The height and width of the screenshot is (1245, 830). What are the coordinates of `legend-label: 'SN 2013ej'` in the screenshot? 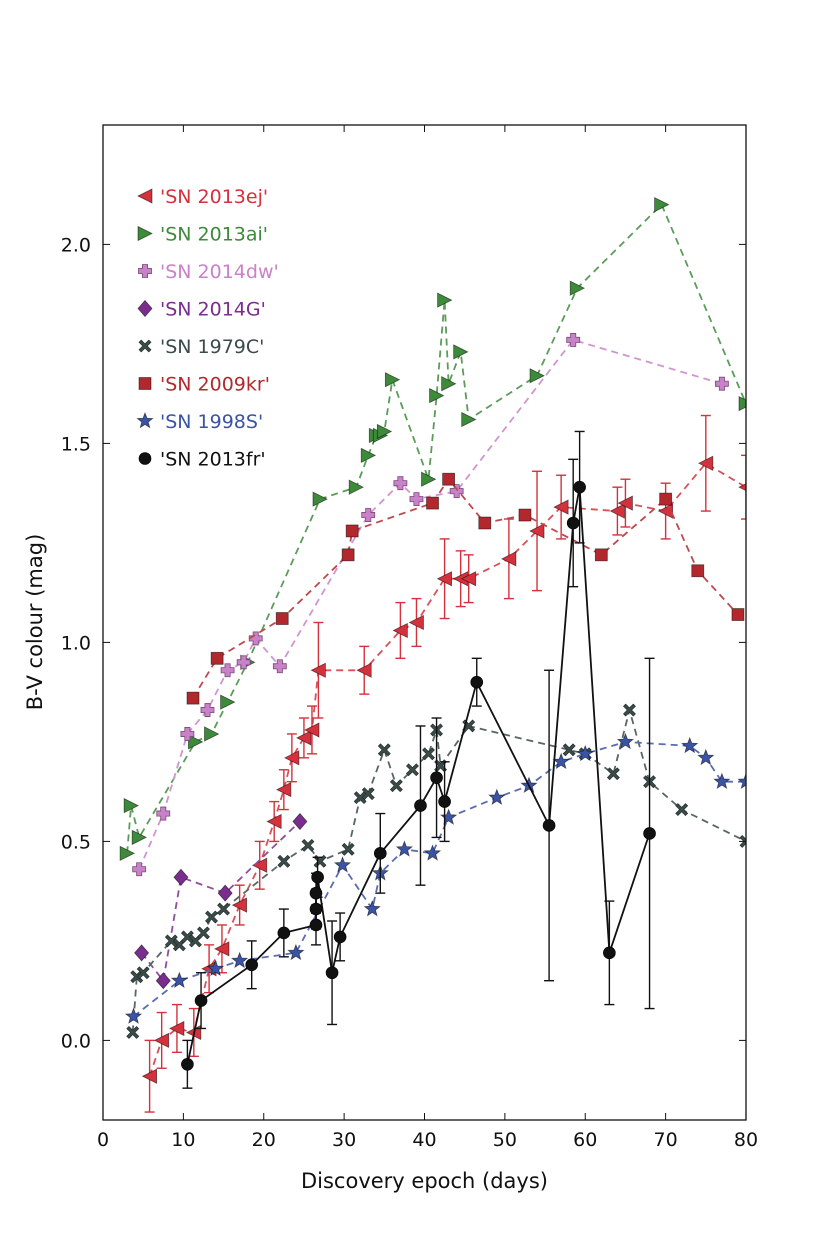 It's located at (214, 197).